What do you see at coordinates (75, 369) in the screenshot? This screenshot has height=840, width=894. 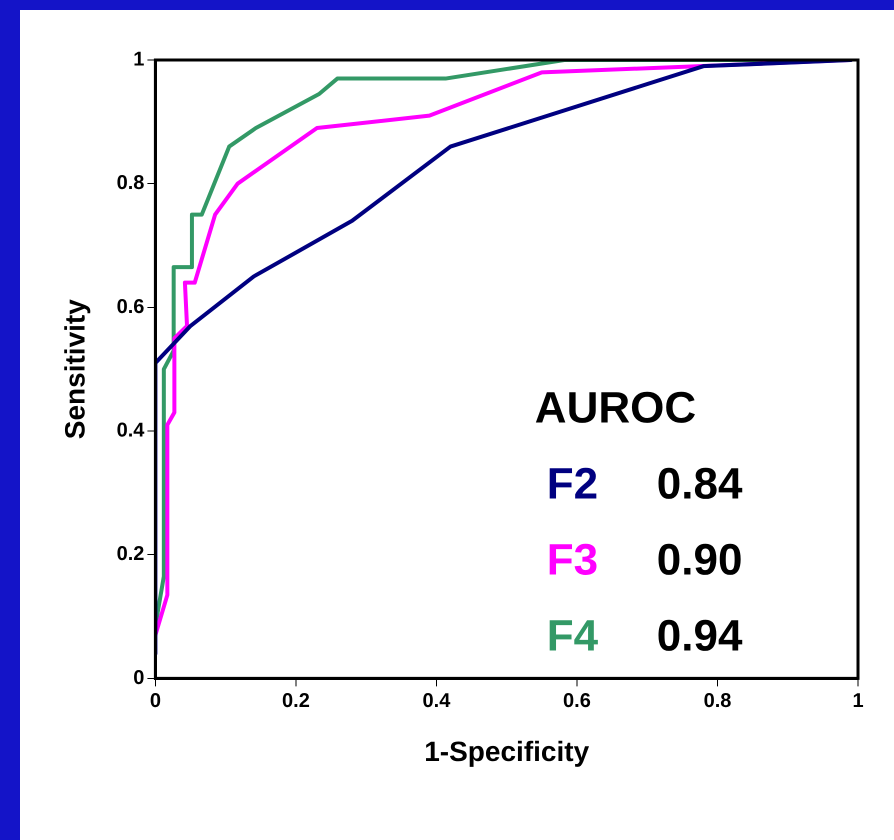 I see `y-axis-title: Sensitivity` at bounding box center [75, 369].